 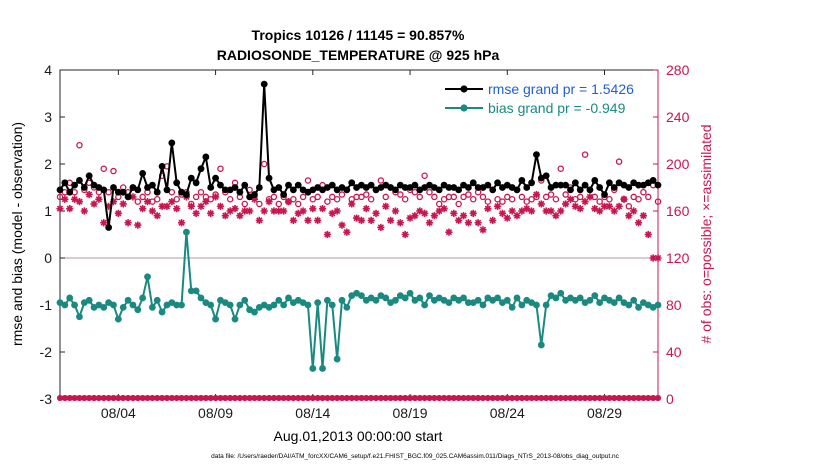 What do you see at coordinates (674, 352) in the screenshot?
I see `y-tick-label-right: 40` at bounding box center [674, 352].